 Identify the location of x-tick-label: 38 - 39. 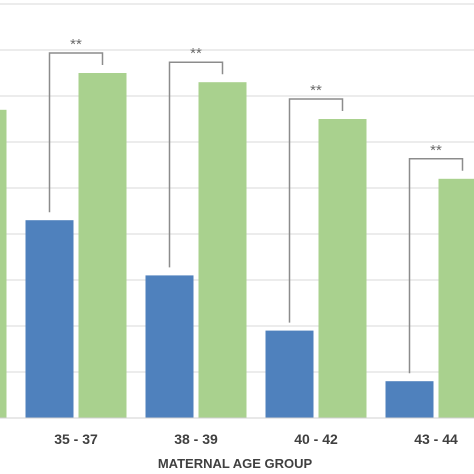
(196, 439).